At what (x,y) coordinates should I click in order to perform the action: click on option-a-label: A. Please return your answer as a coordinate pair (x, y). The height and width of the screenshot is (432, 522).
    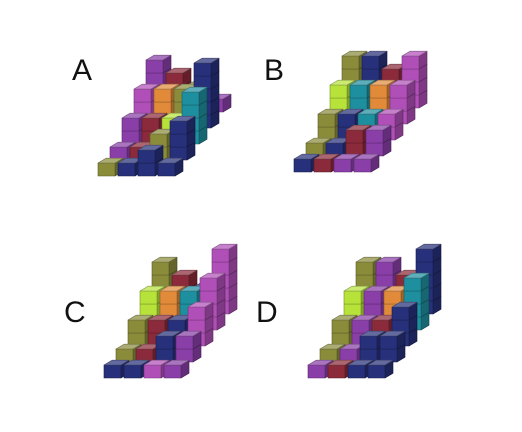
    Looking at the image, I should click on (82, 70).